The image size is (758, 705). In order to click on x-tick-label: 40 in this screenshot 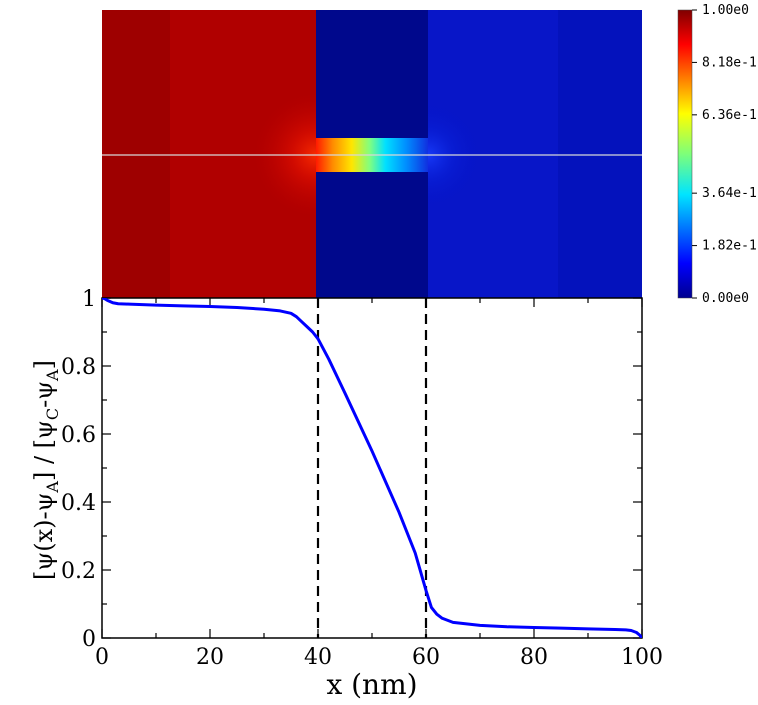, I will do `click(318, 657)`.